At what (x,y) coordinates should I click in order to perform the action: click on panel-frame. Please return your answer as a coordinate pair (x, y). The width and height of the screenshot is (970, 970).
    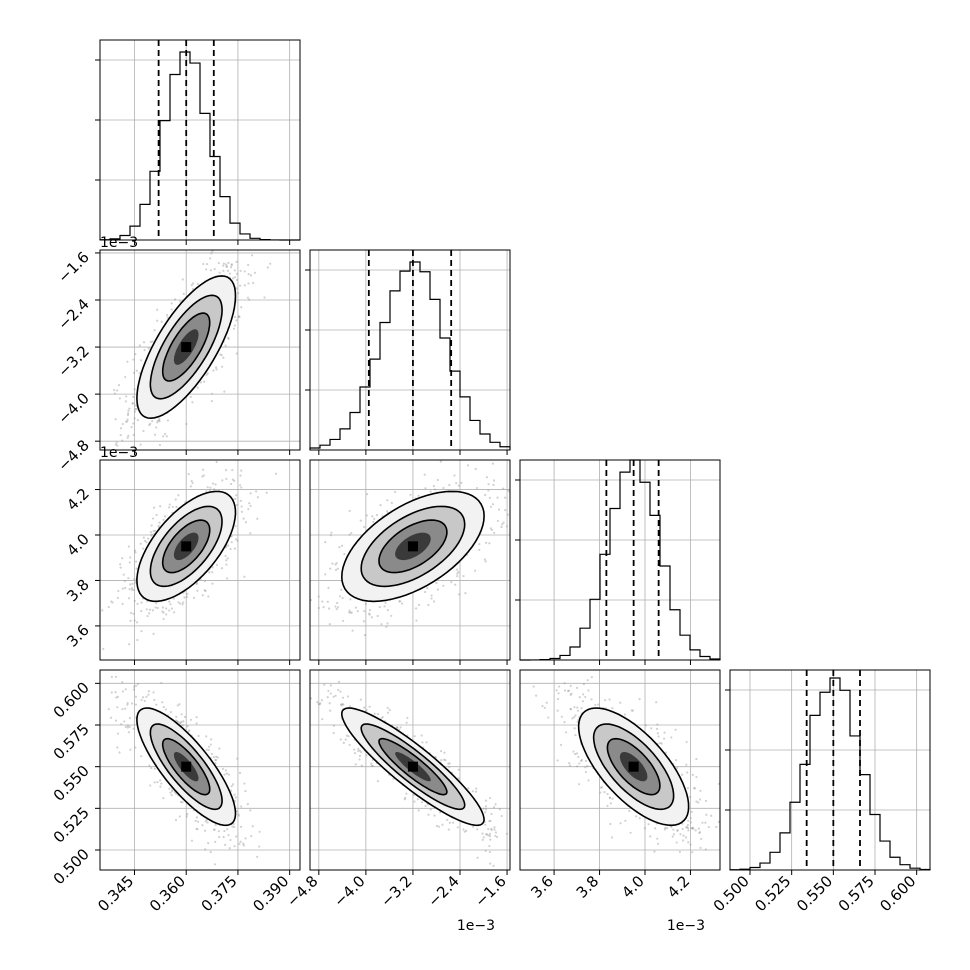
    Looking at the image, I should click on (200, 560).